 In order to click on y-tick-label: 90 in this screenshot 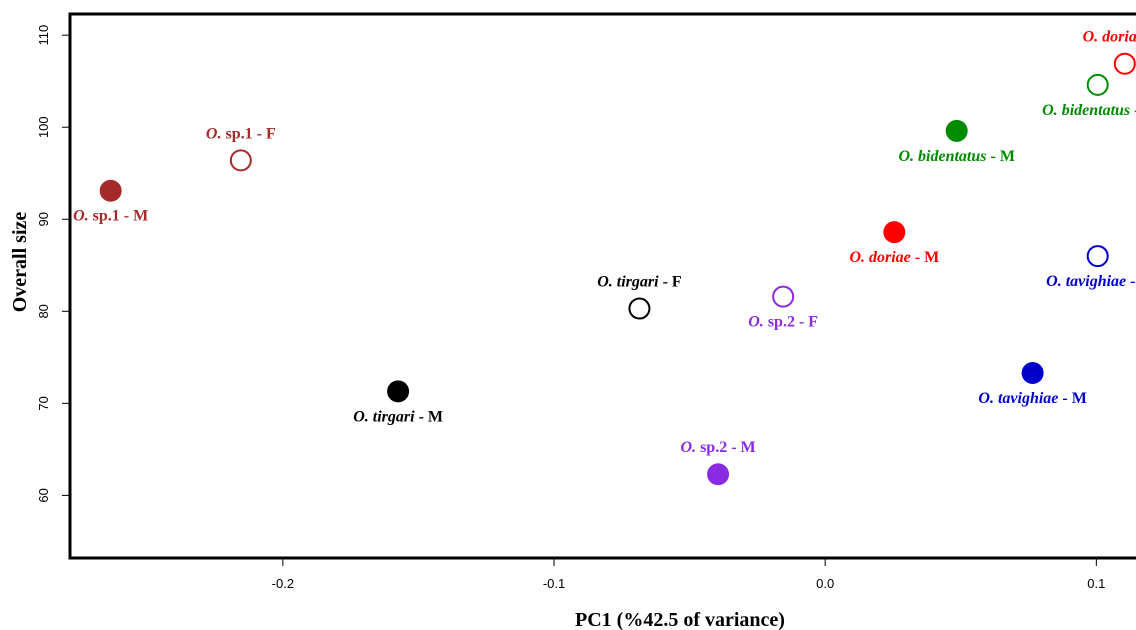, I will do `click(43, 219)`.